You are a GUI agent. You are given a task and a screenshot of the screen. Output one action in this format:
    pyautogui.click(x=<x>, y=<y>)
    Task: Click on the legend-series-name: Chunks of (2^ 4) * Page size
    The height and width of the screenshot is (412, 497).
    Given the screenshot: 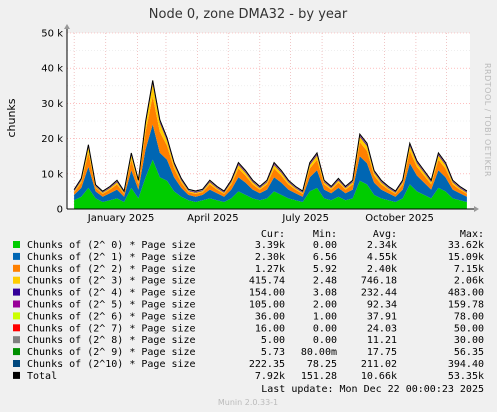 What is the action you would take?
    pyautogui.click(x=111, y=293)
    